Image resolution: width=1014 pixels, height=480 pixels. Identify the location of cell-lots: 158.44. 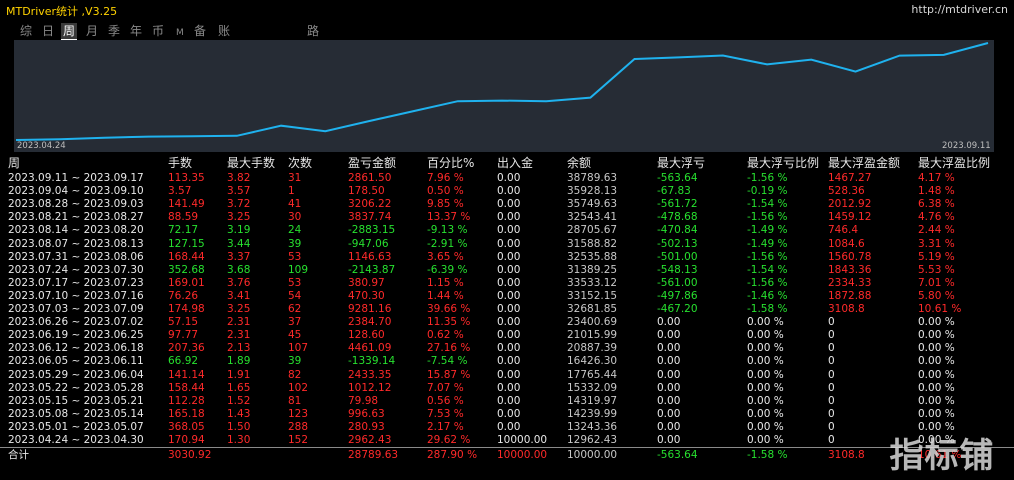
(186, 387).